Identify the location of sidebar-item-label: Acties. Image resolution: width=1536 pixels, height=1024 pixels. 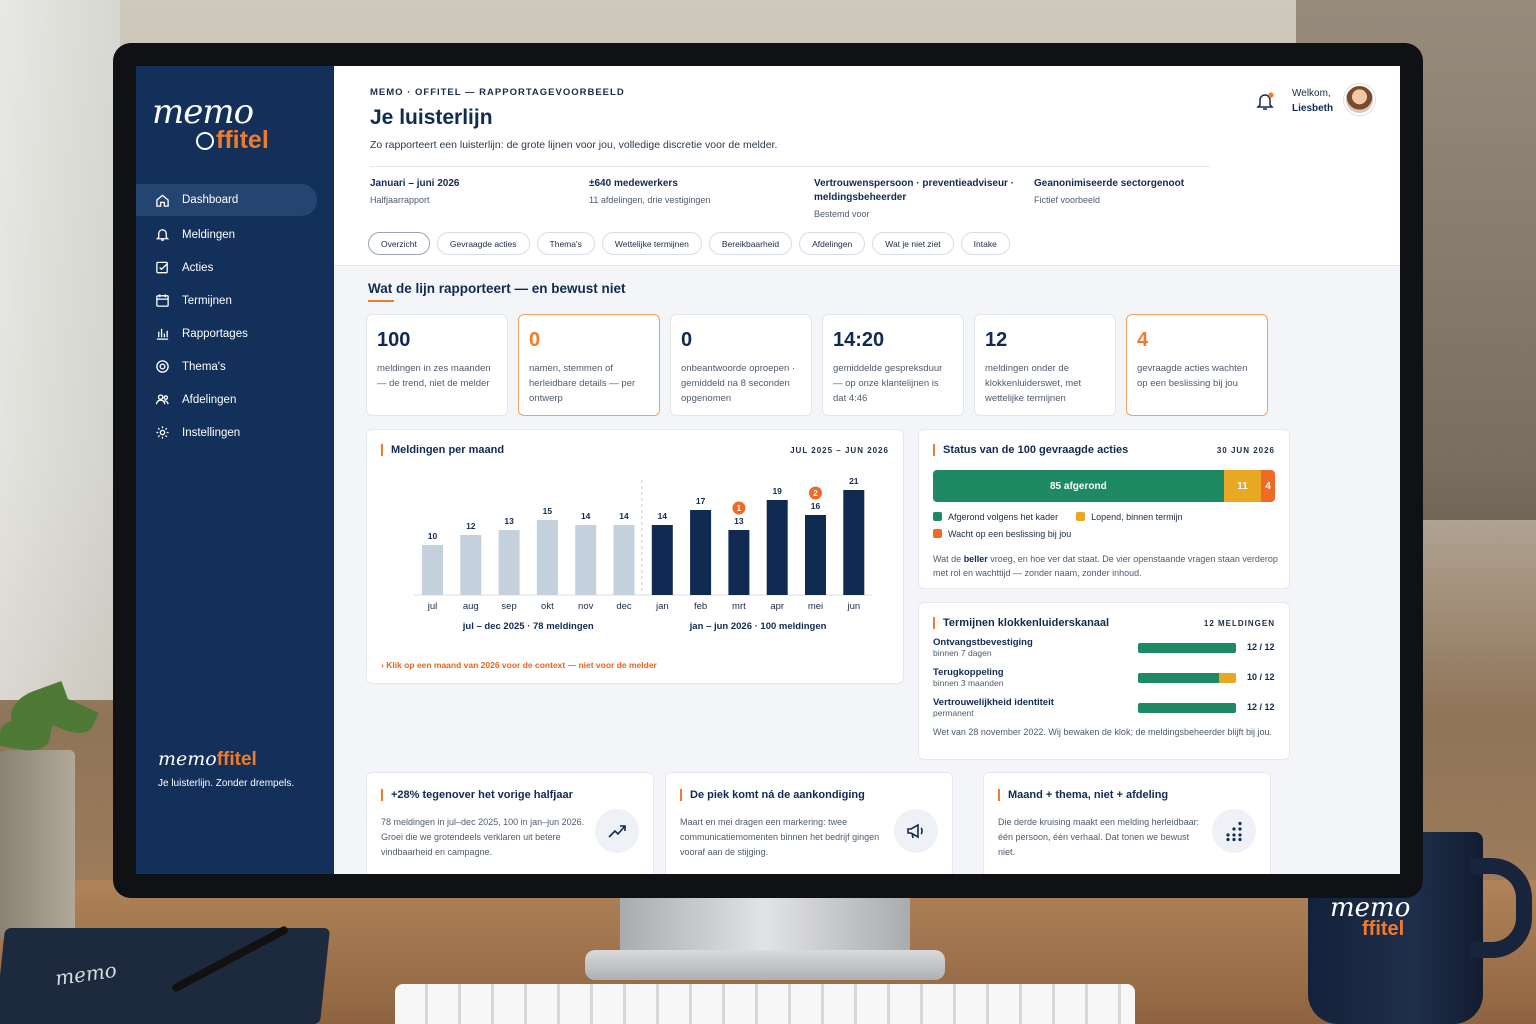
(198, 267).